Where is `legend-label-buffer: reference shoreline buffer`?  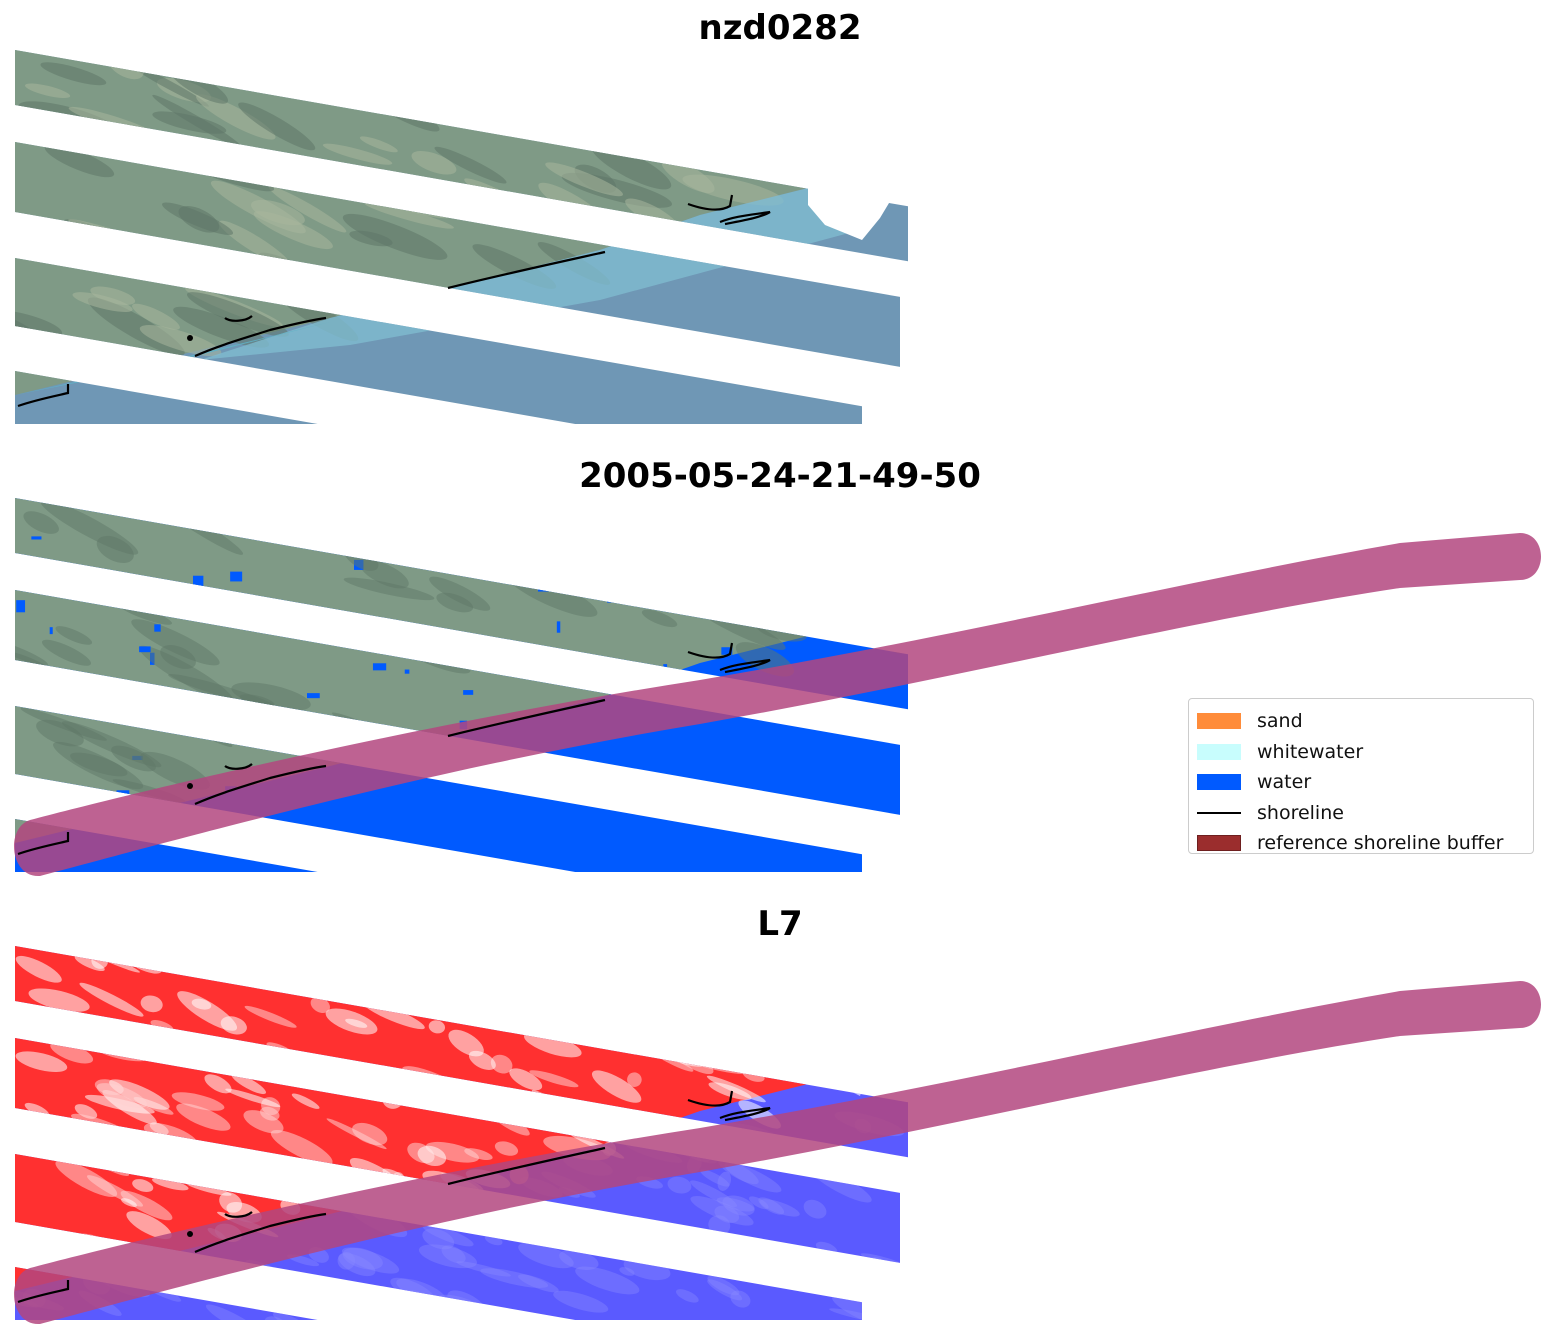
legend-label-buffer: reference shoreline buffer is located at coordinates (1380, 843).